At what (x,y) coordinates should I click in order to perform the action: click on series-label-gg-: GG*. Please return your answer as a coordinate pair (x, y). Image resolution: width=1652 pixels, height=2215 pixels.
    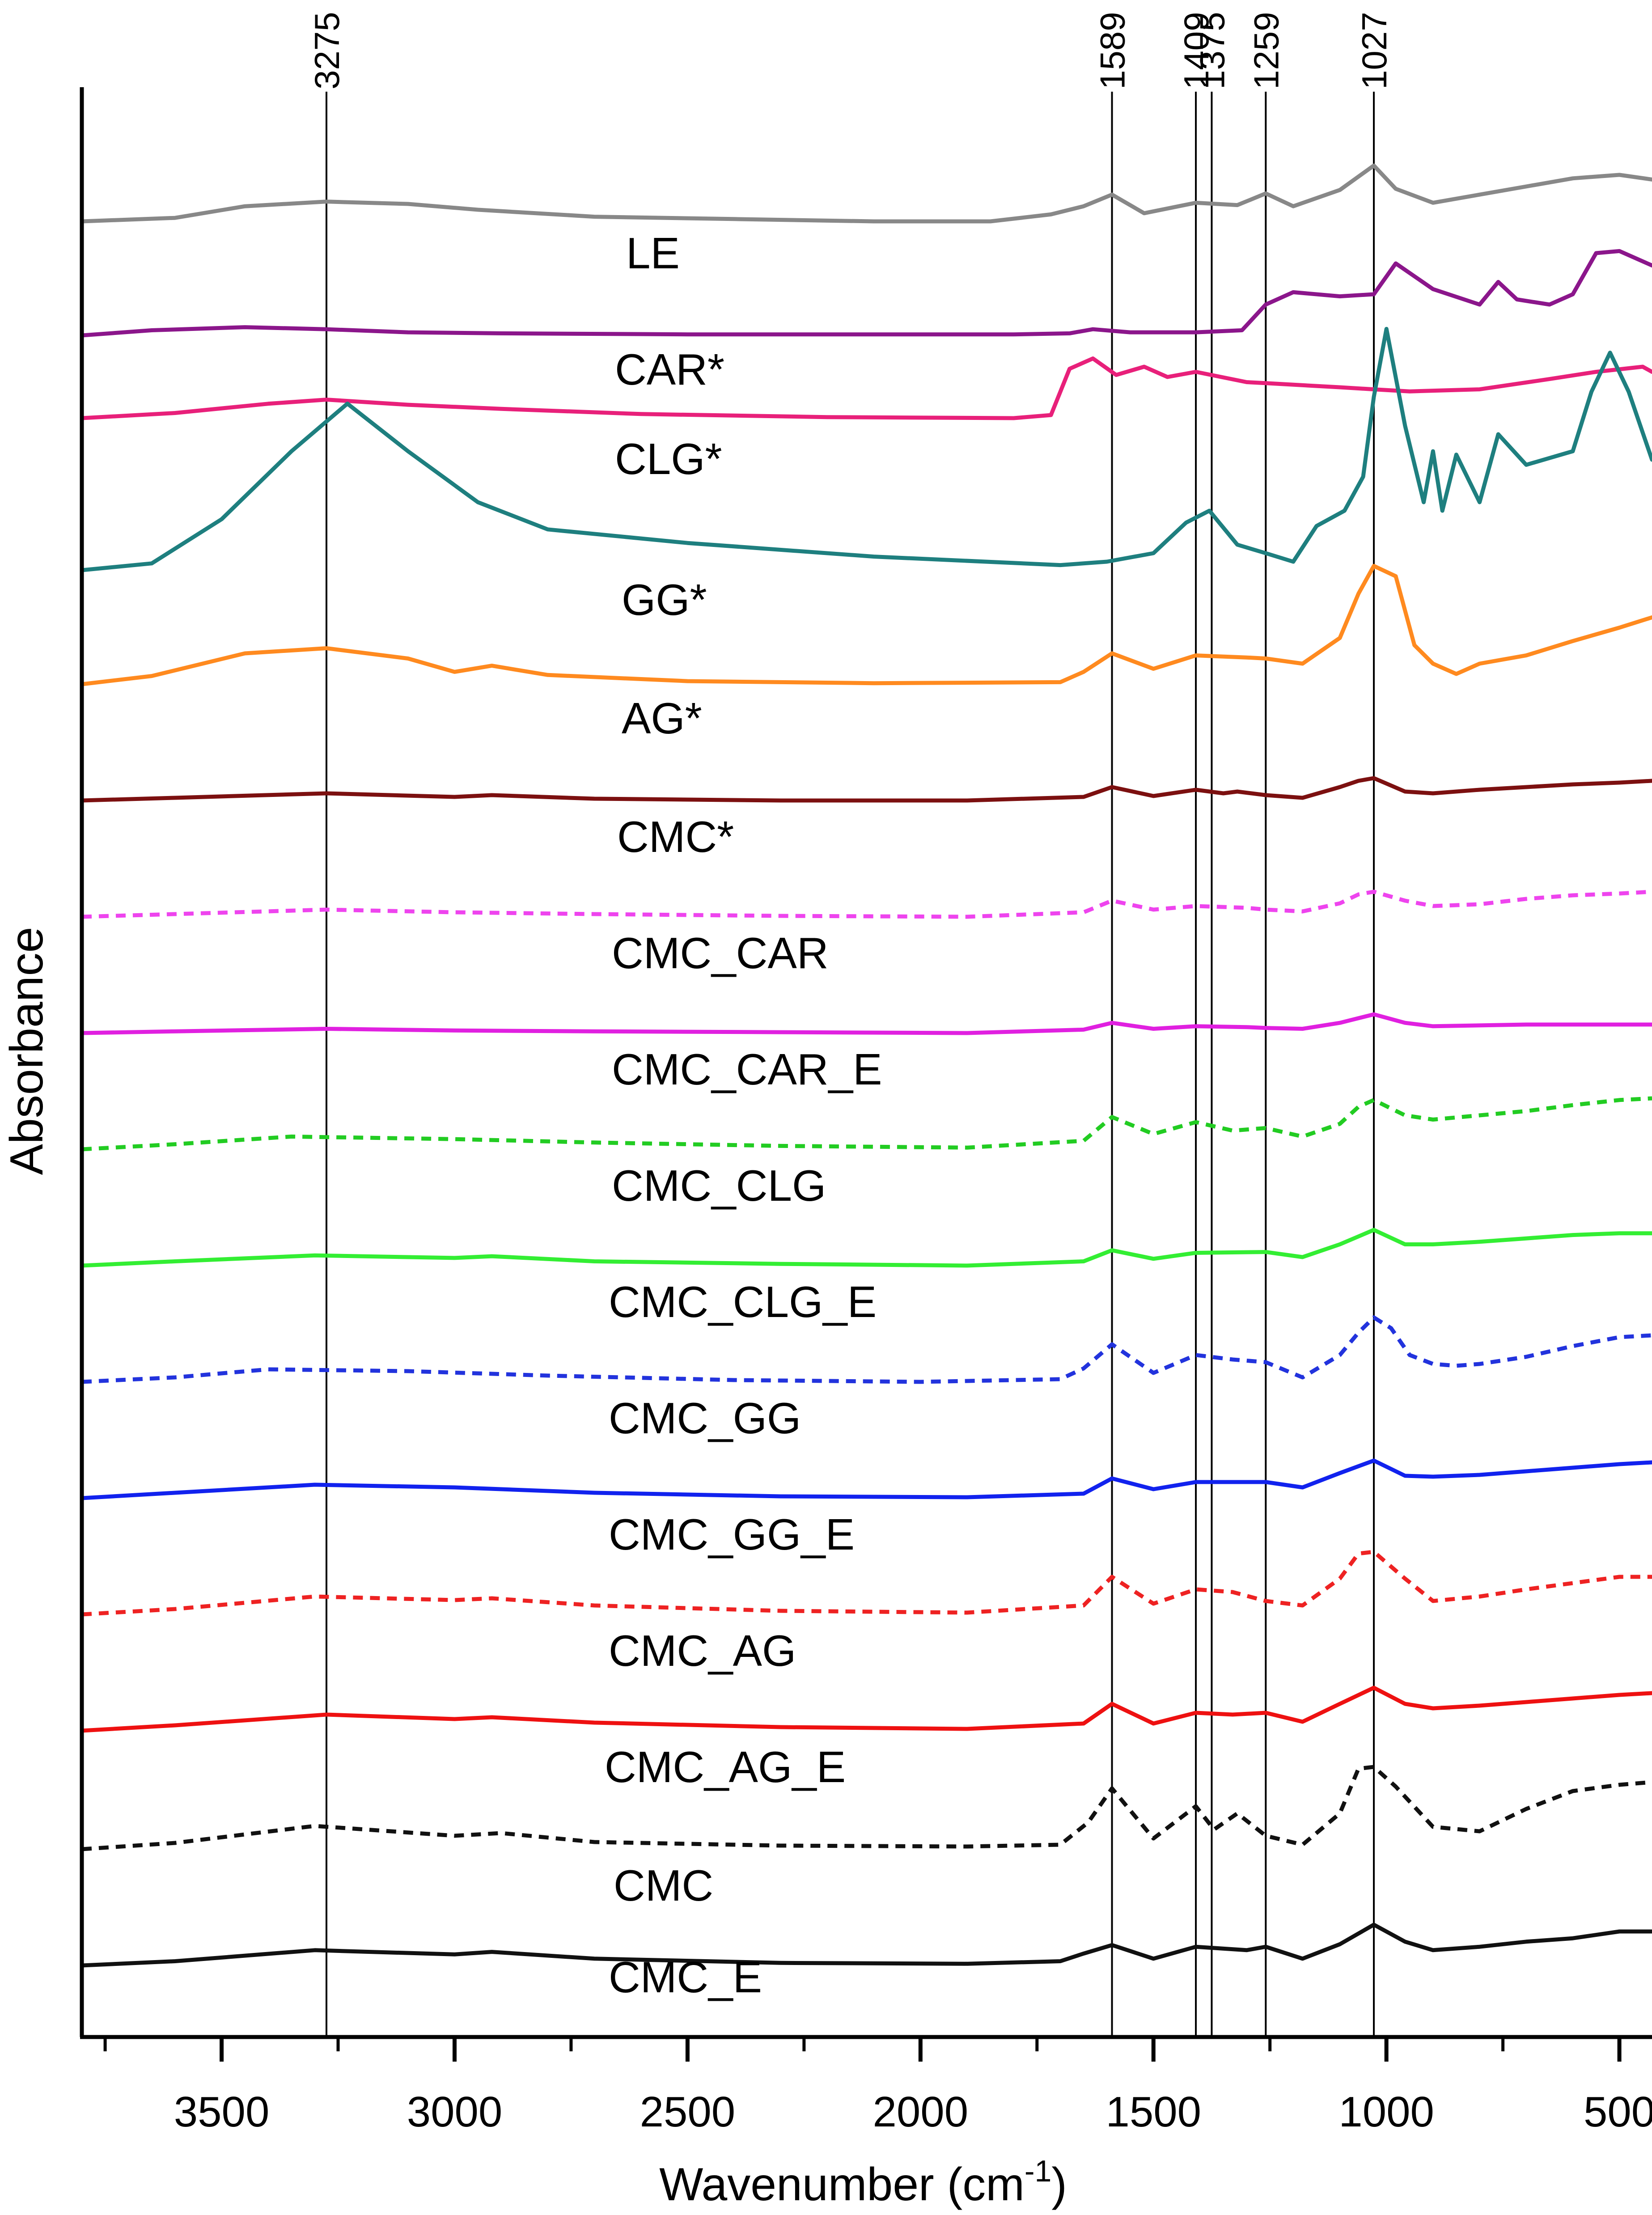
    Looking at the image, I should click on (664, 599).